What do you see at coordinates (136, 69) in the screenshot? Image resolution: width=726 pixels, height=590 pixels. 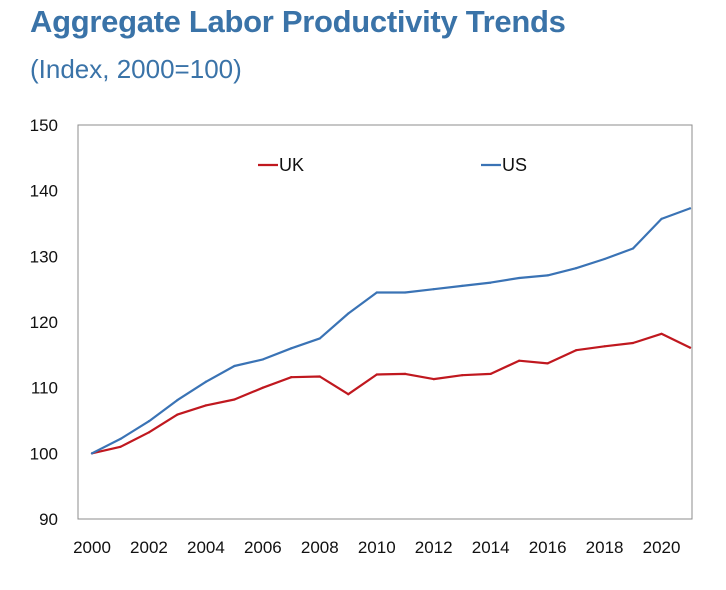 I see `chart-subtitle: (Index, 2000=100)` at bounding box center [136, 69].